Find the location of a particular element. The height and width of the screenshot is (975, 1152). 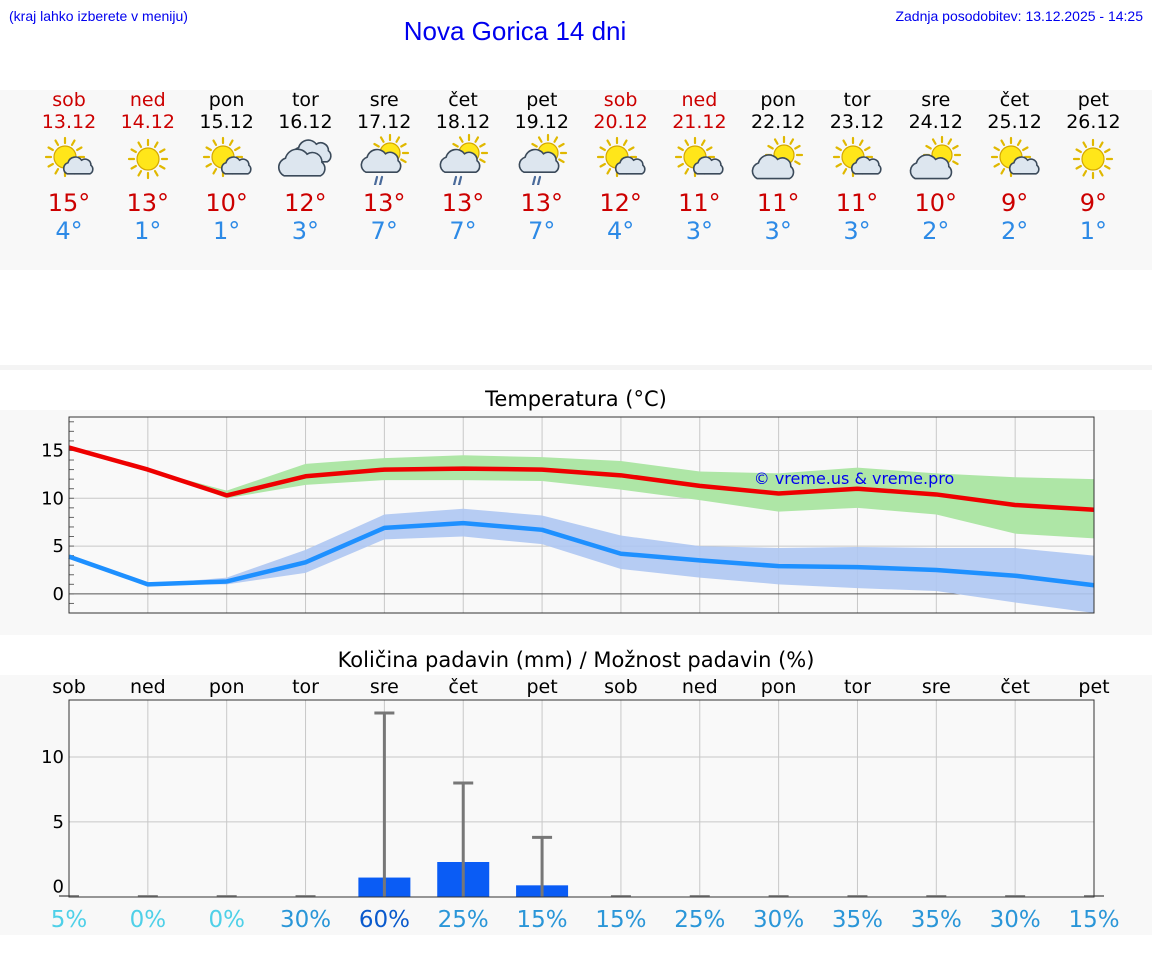

rain-drop is located at coordinates (455, 181).